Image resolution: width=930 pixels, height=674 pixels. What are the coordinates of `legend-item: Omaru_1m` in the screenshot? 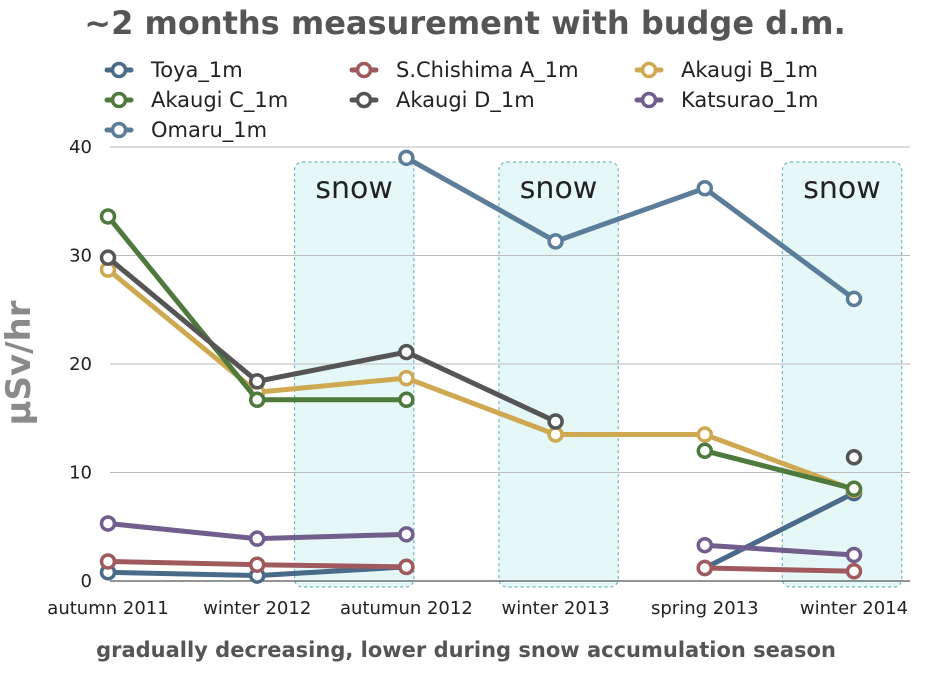 It's located at (185, 130).